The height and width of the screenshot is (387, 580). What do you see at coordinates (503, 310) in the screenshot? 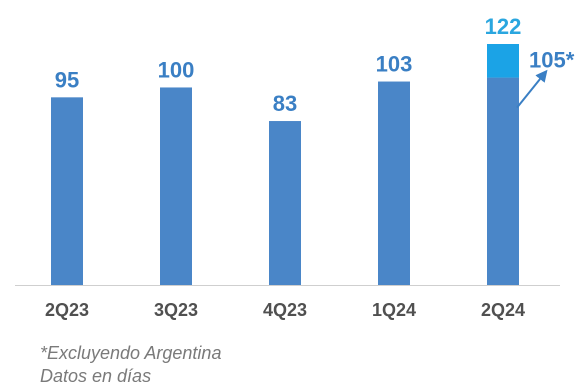
I see `x-tick-label-2q24: 2Q24` at bounding box center [503, 310].